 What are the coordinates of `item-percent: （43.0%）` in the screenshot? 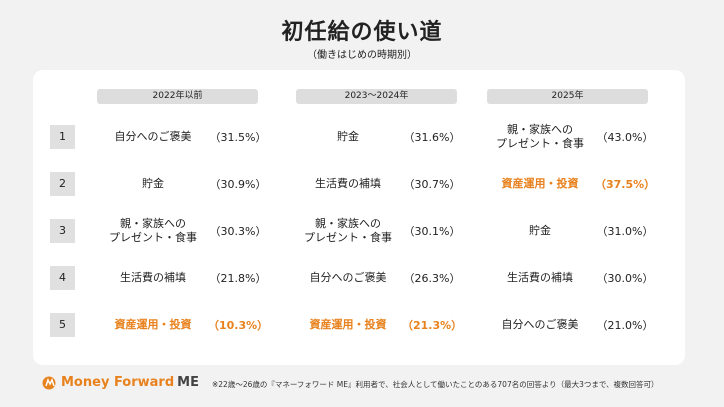 It's located at (625, 137).